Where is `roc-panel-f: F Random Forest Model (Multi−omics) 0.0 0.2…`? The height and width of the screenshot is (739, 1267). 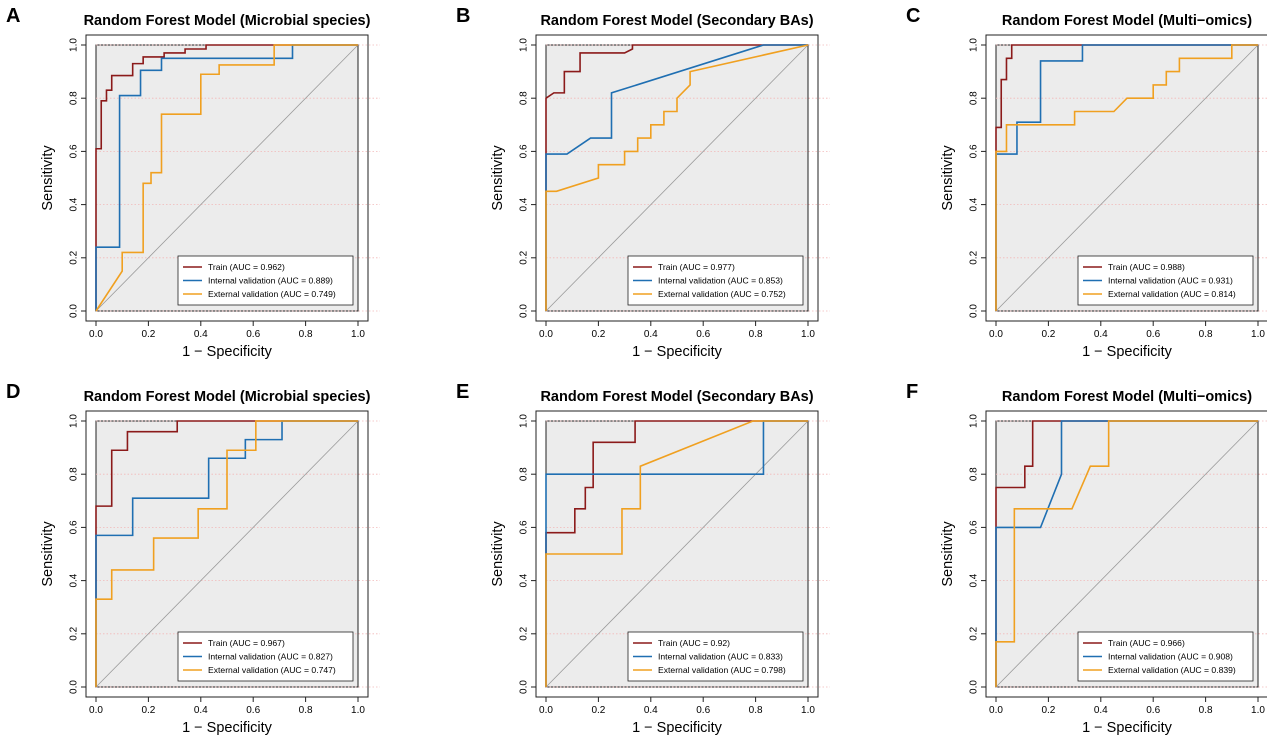
roc-panel-f: F Random Forest Model (Multi−omics) 0.0 0.2… is located at coordinates (1086, 558).